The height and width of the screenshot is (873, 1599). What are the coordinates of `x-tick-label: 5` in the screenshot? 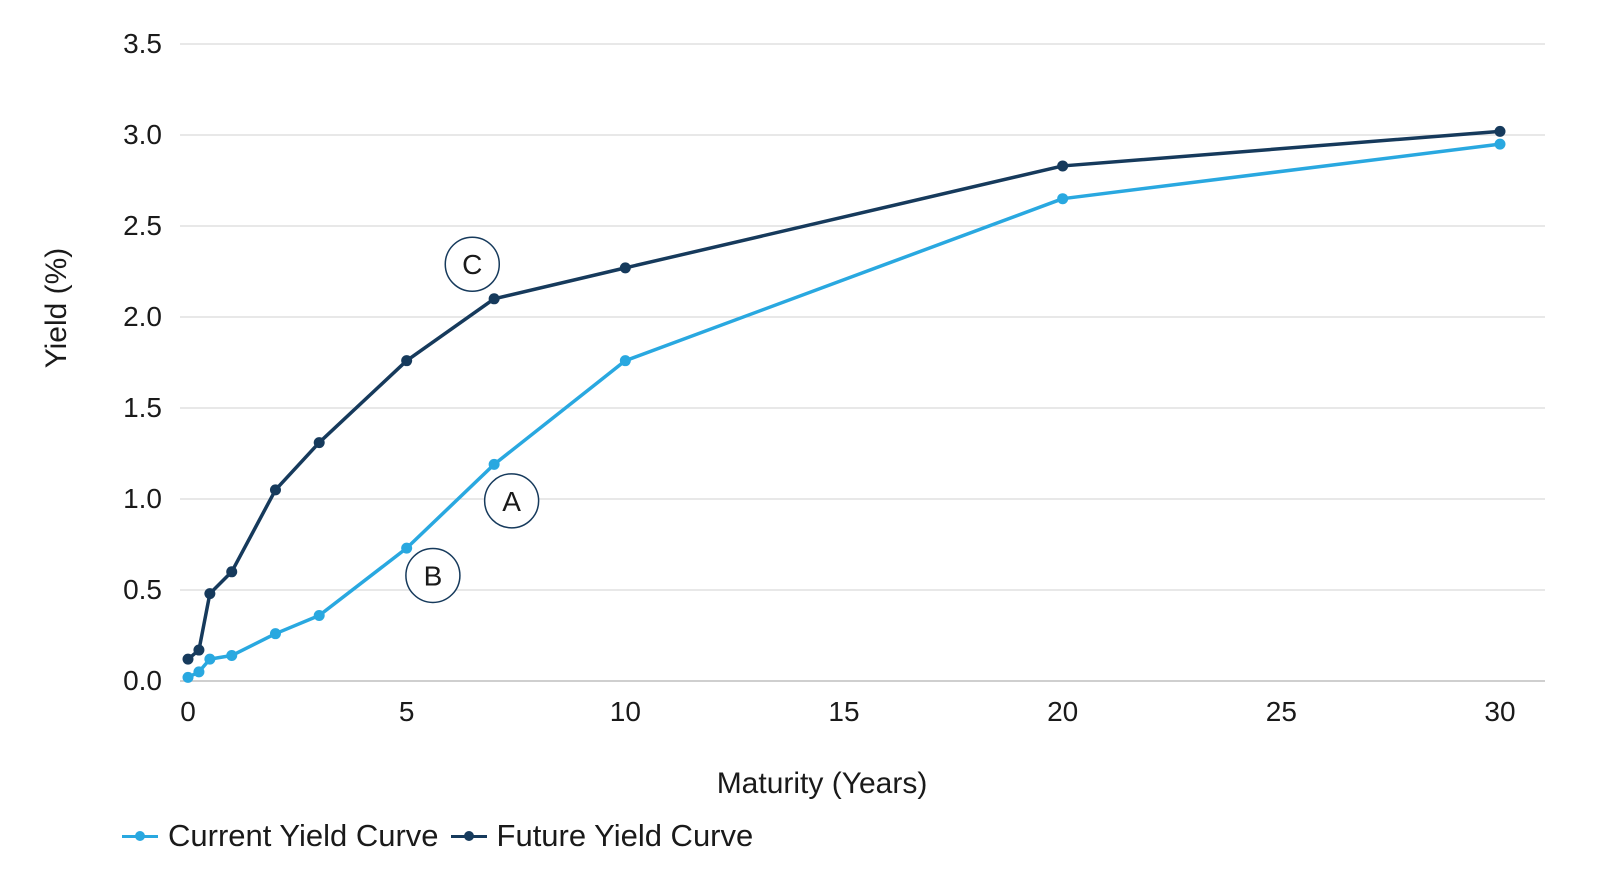 It's located at (407, 711).